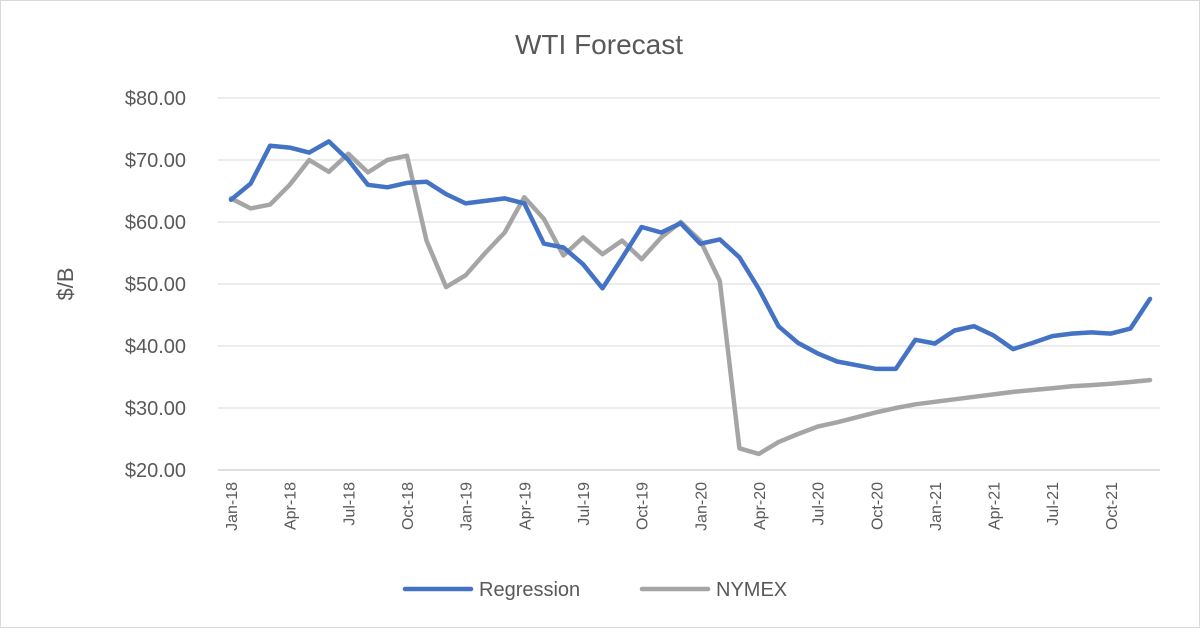 The height and width of the screenshot is (628, 1200). Describe the element at coordinates (760, 506) in the screenshot. I see `x-tick-label: Apr-20` at that location.